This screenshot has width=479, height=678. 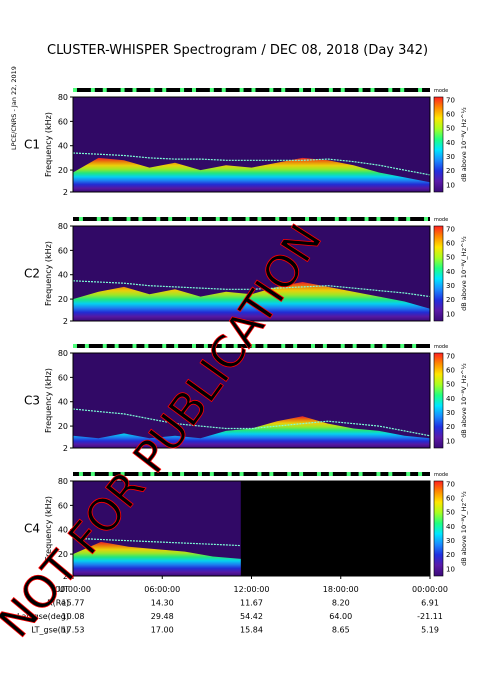 What do you see at coordinates (450, 143) in the screenshot?
I see `colorbar-tick-label: 40` at bounding box center [450, 143].